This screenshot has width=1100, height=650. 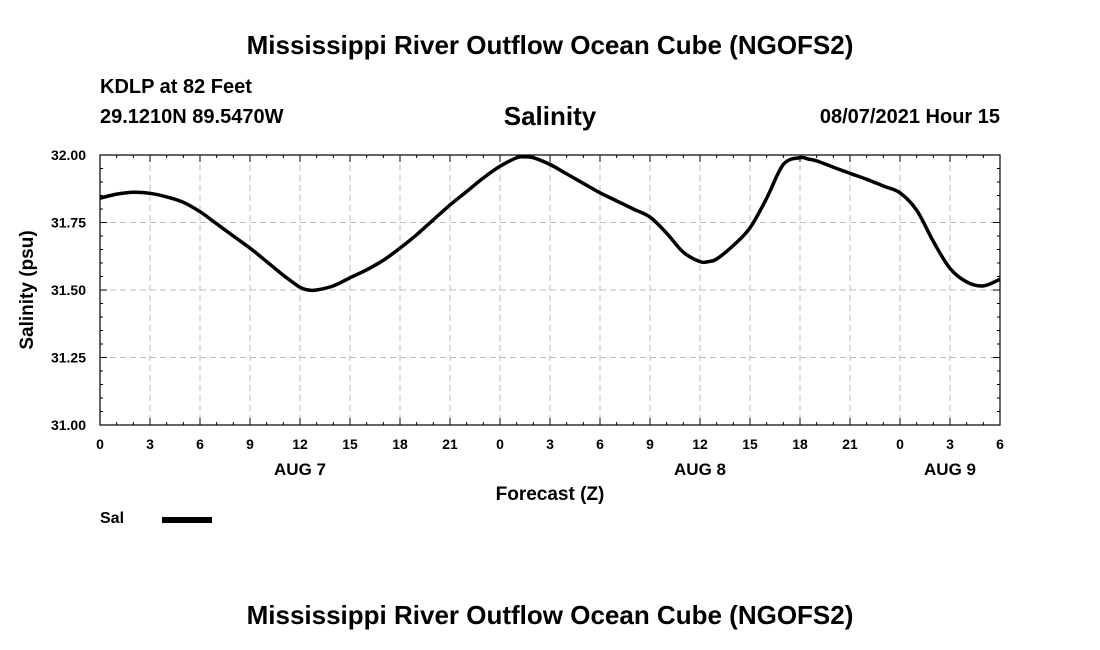 I want to click on date-label: AUG 8, so click(x=700, y=469).